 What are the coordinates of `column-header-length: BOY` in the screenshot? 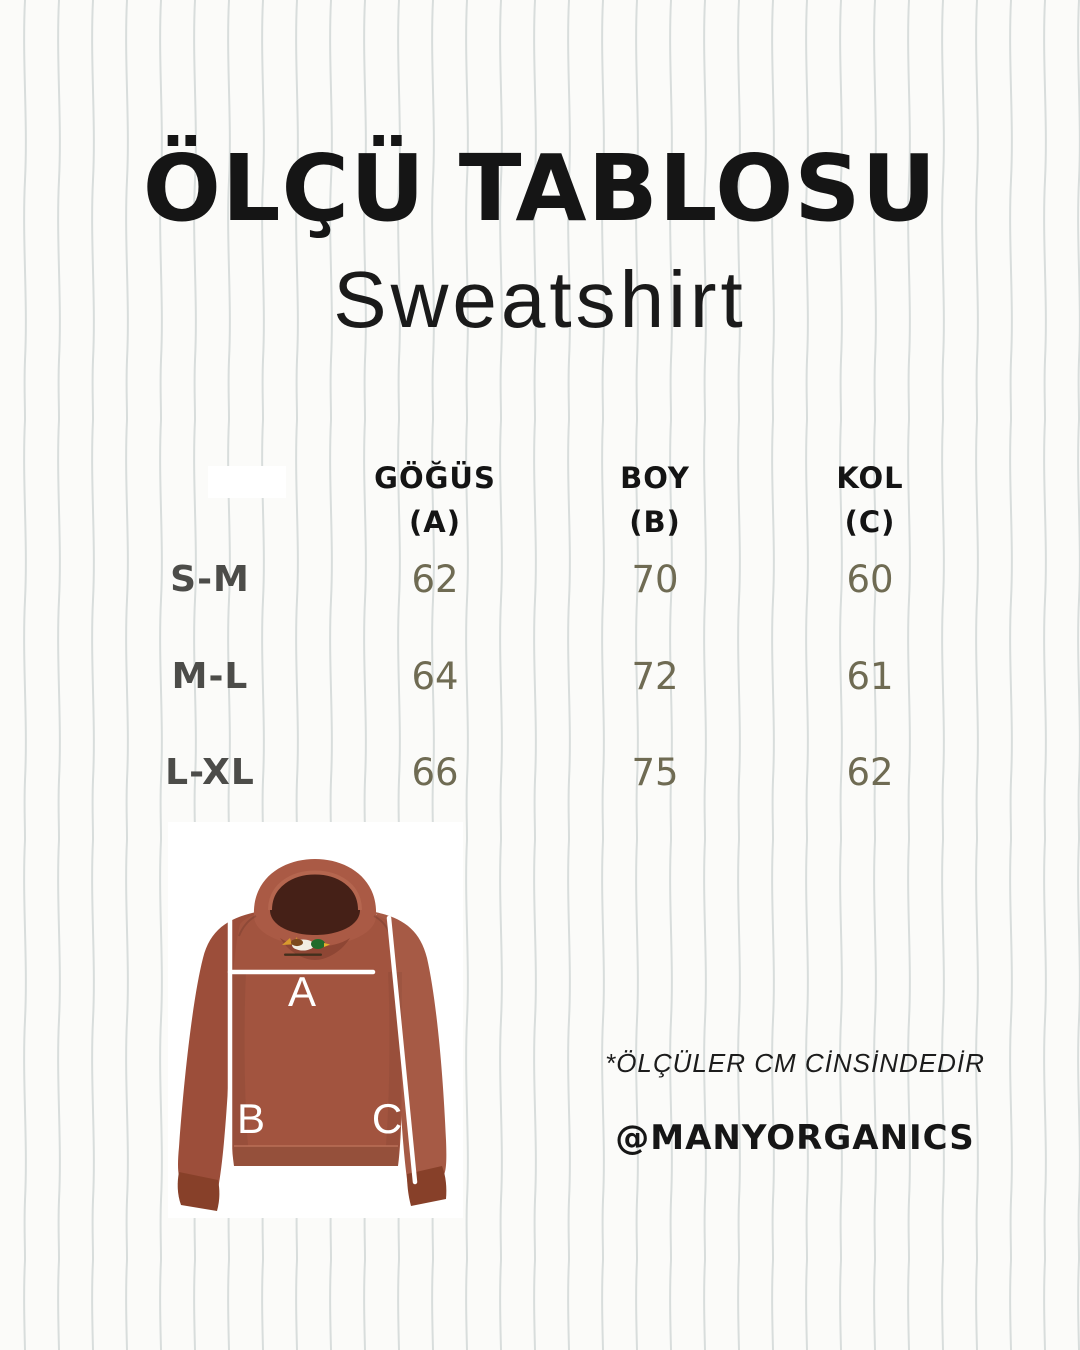 It's located at (655, 478).